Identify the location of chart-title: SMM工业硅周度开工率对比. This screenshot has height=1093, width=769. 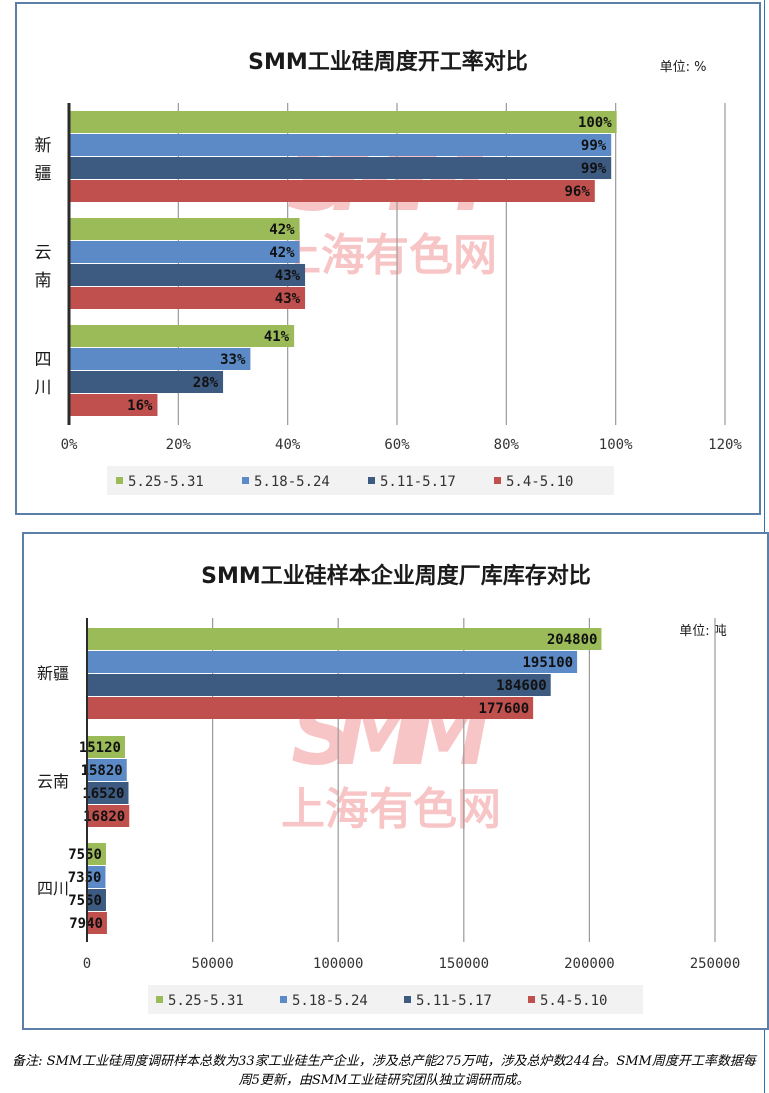
(388, 62).